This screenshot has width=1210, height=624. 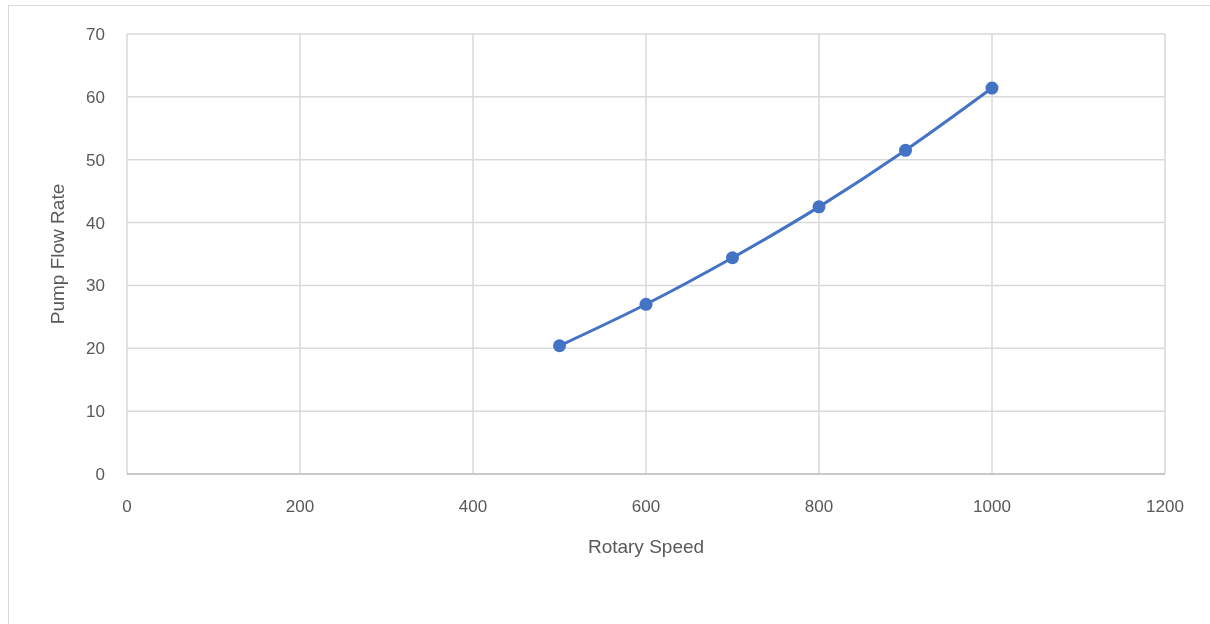 I want to click on x-tick-label: 800, so click(x=819, y=506).